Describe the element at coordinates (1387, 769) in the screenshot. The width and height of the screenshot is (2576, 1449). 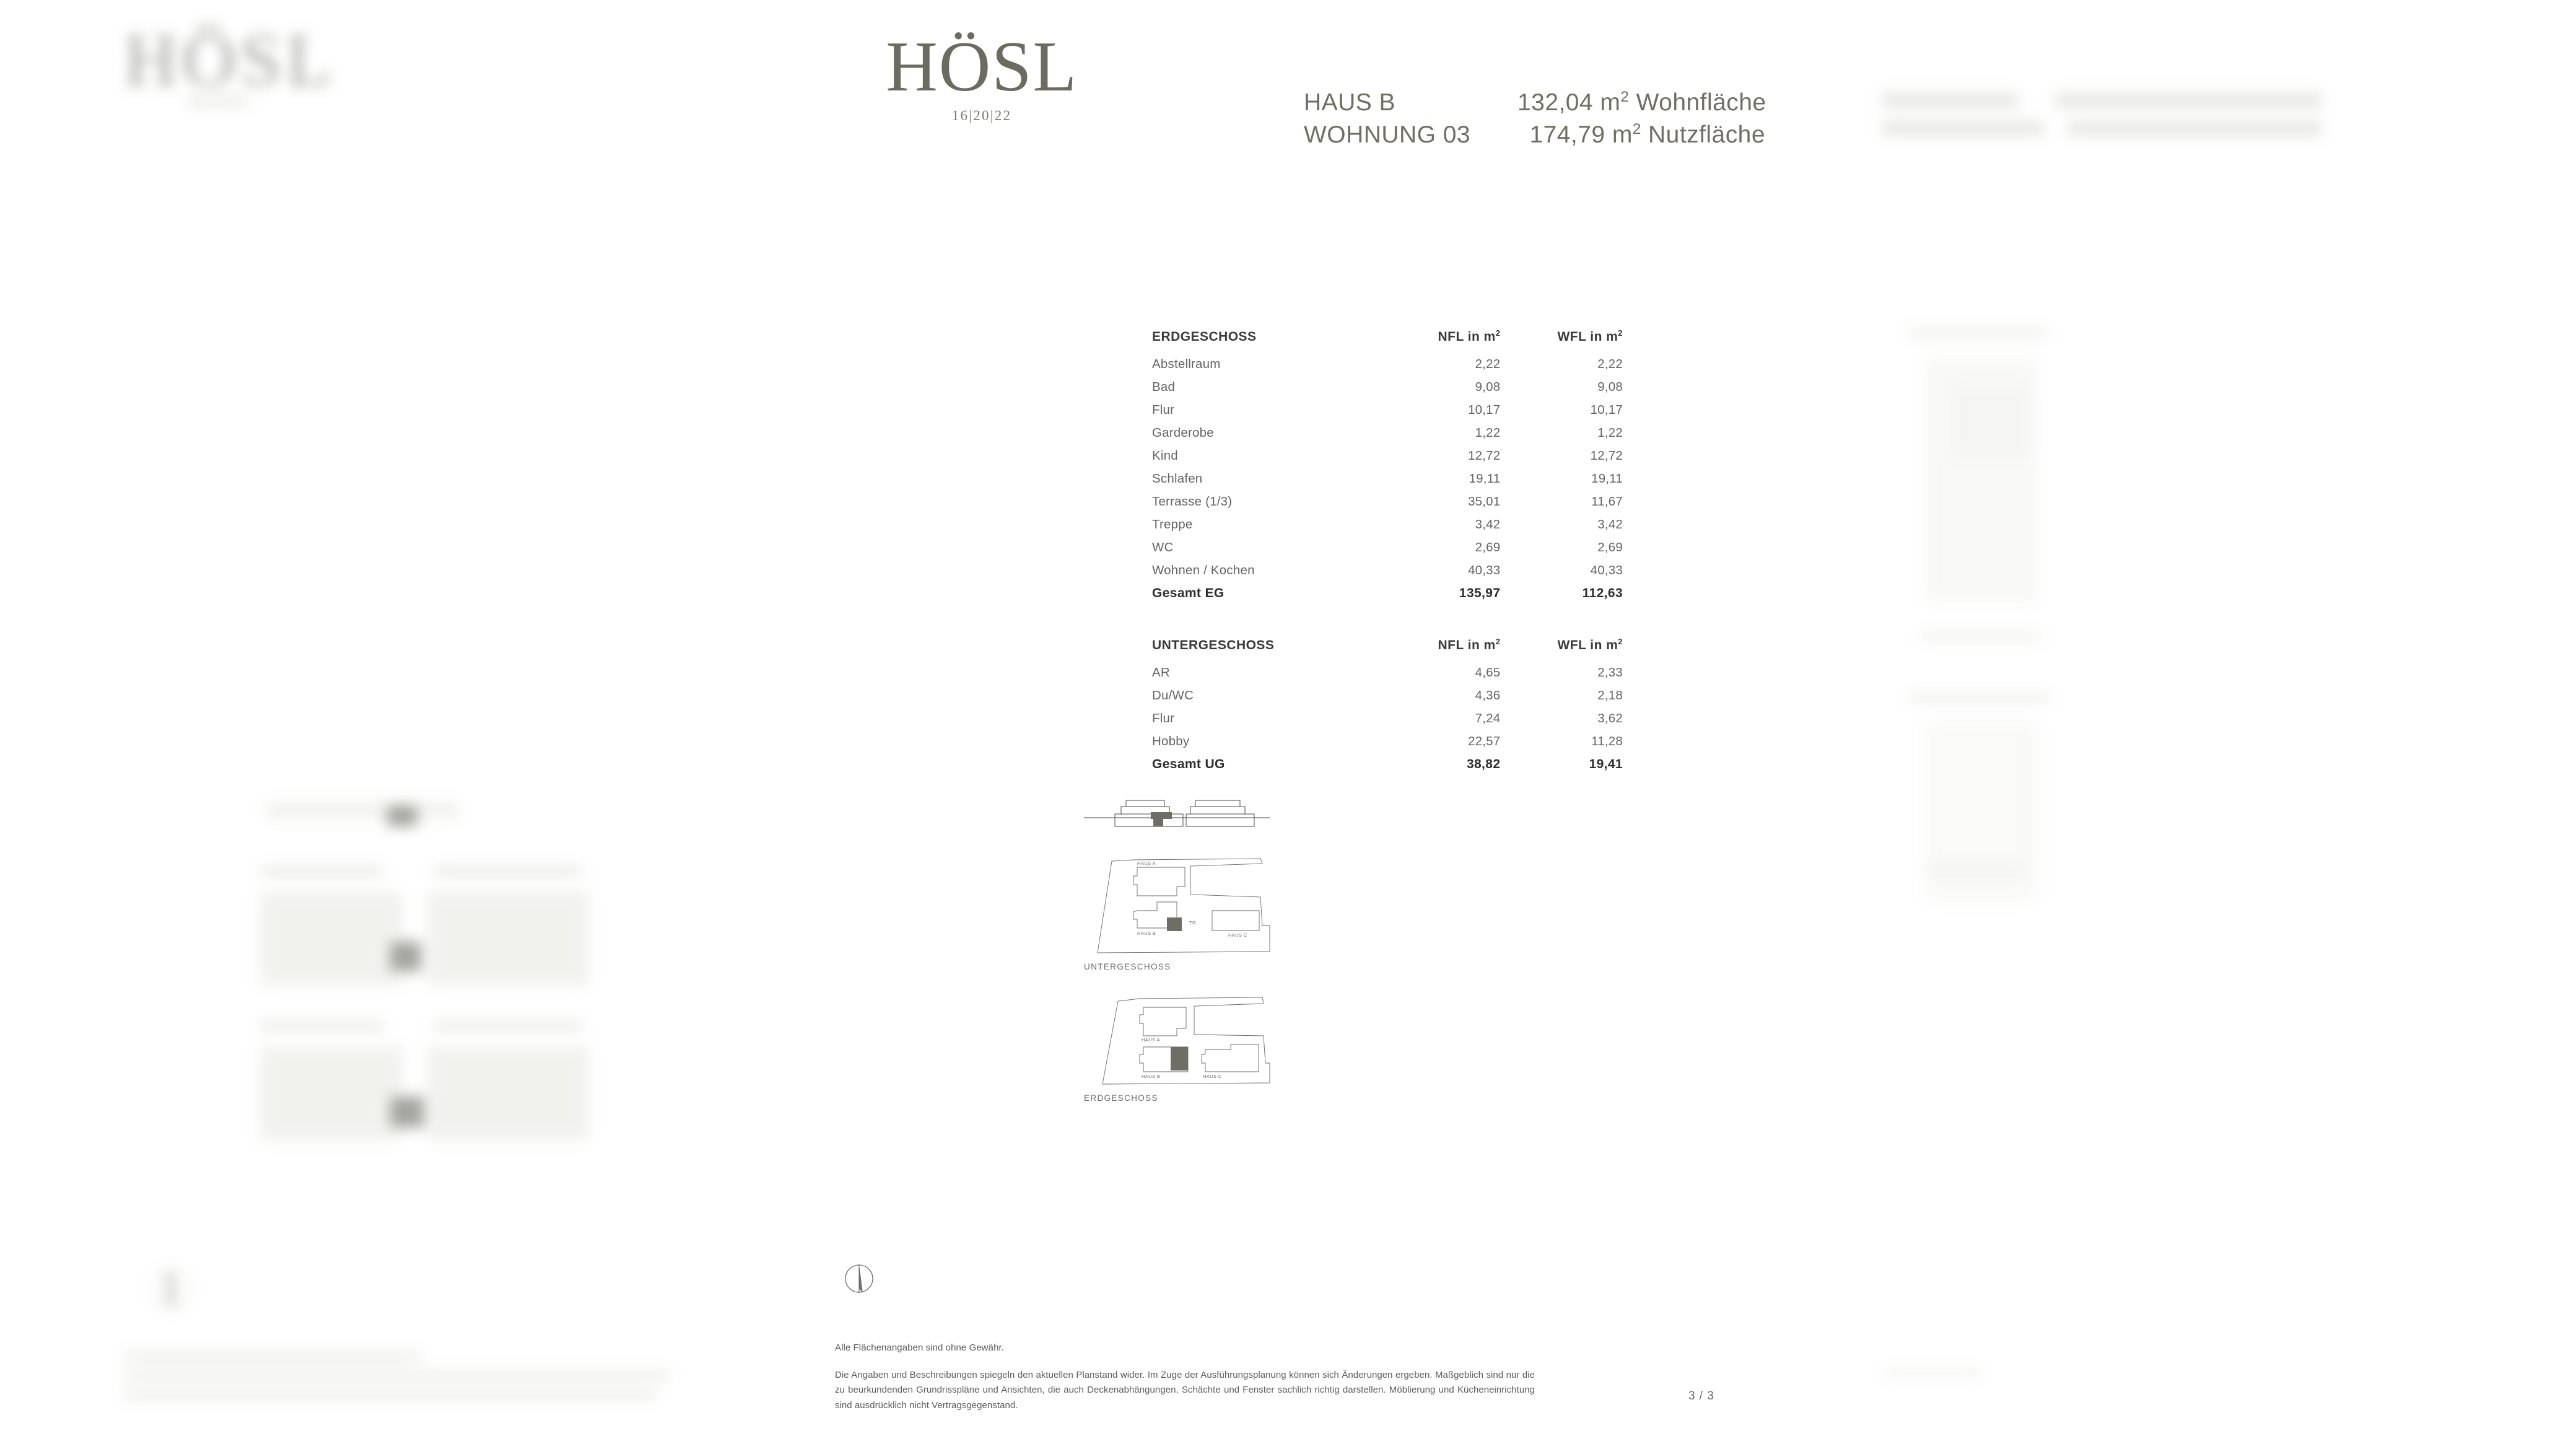
I see `schedule-total-row: Gesamt UG 38,82 19,41` at that location.